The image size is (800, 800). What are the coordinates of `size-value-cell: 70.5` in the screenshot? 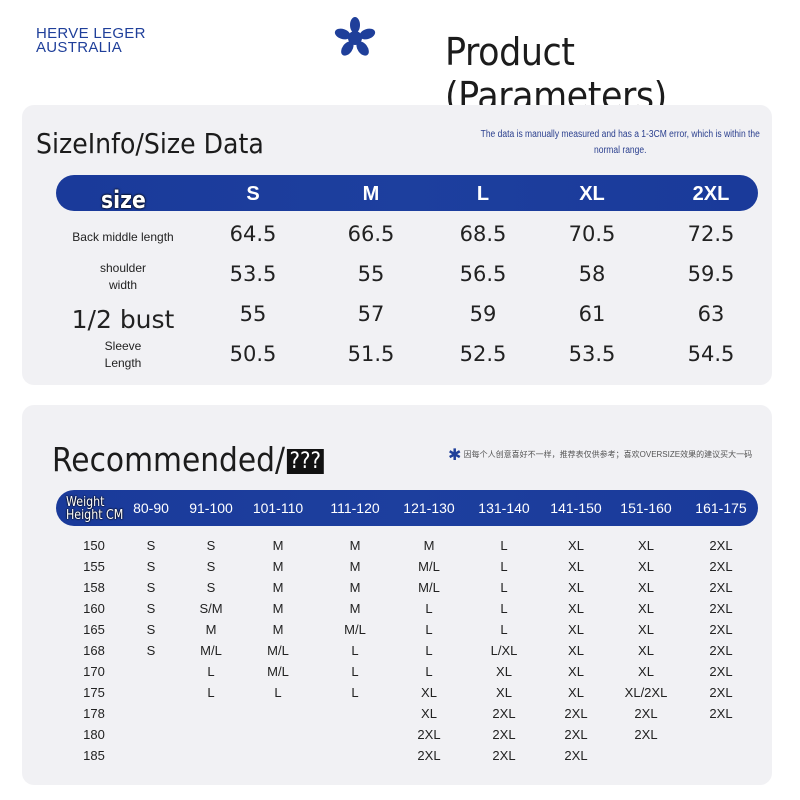 It's located at (592, 234).